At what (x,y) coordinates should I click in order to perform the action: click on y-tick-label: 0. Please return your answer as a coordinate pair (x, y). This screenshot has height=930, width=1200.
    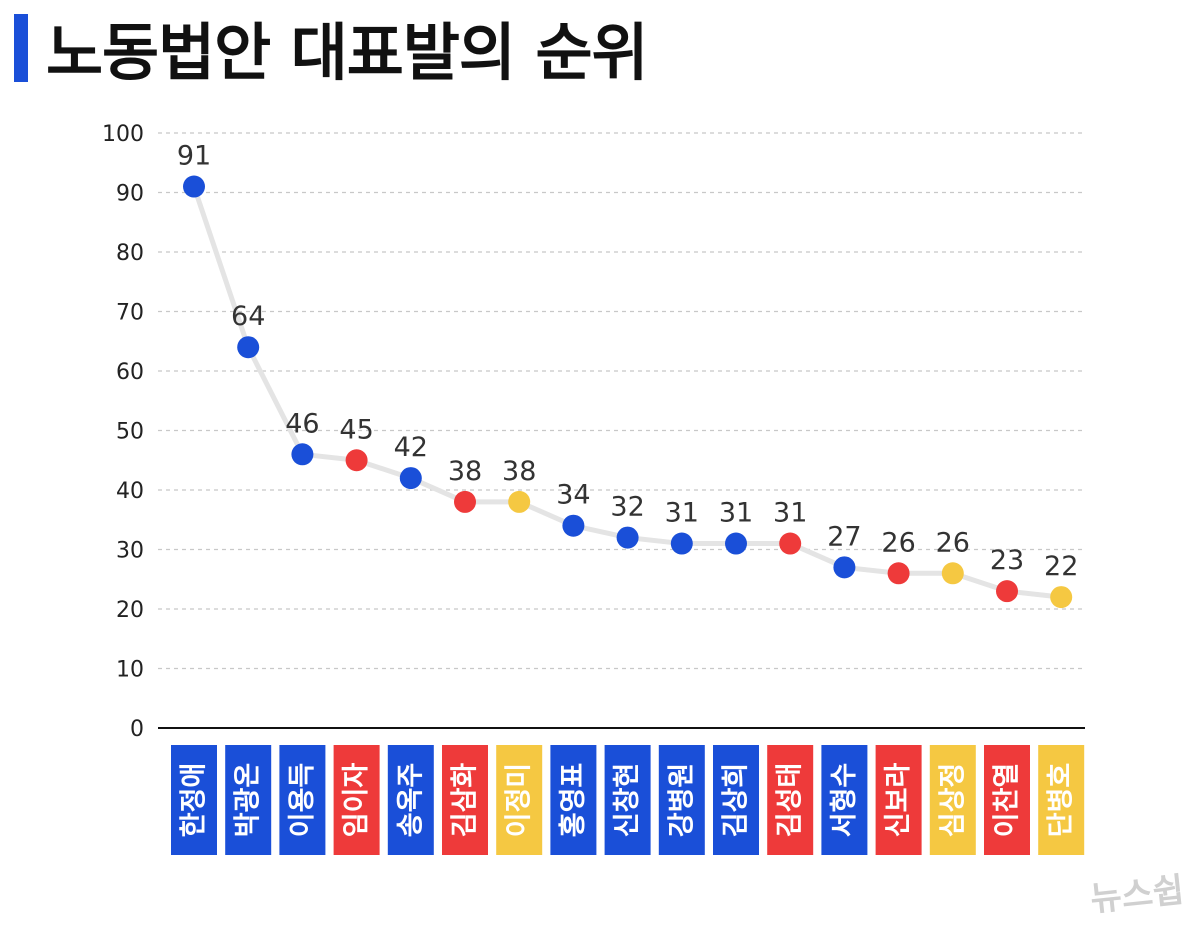
    Looking at the image, I should click on (137, 729).